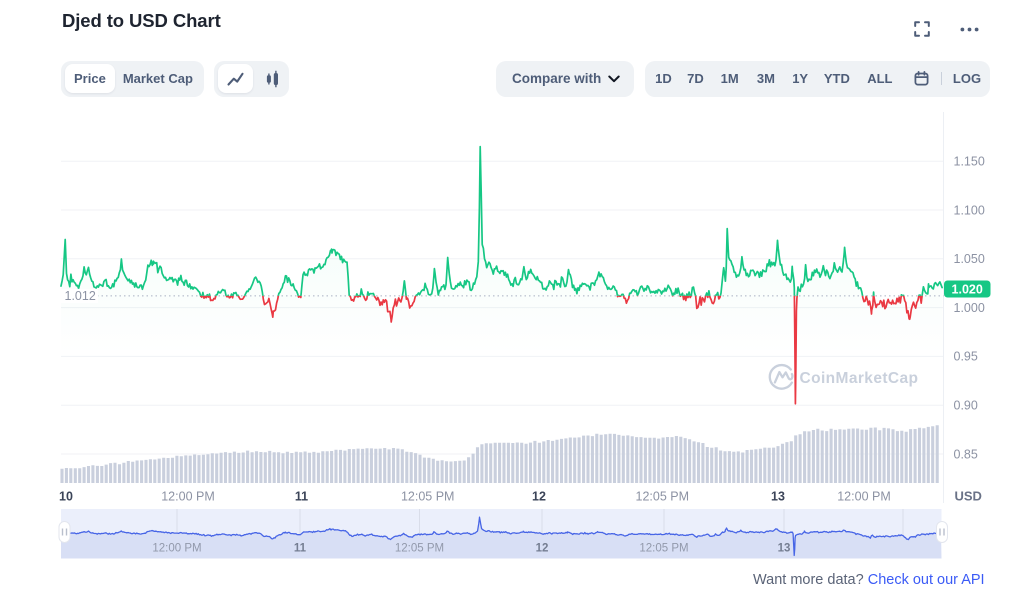 This screenshot has width=1016, height=610. What do you see at coordinates (968, 496) in the screenshot?
I see `svg-text: USD` at bounding box center [968, 496].